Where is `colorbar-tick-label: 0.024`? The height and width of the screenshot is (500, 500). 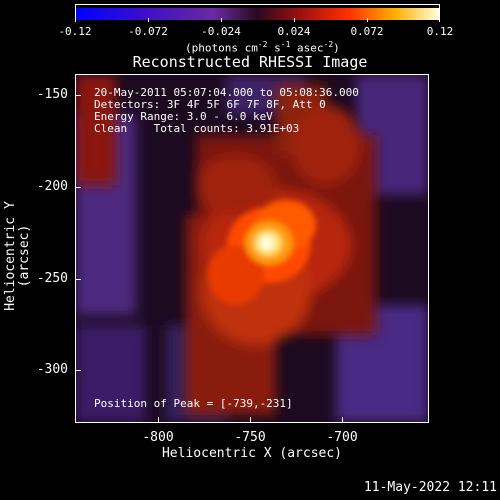 colorbar-tick-label: 0.024 is located at coordinates (294, 31).